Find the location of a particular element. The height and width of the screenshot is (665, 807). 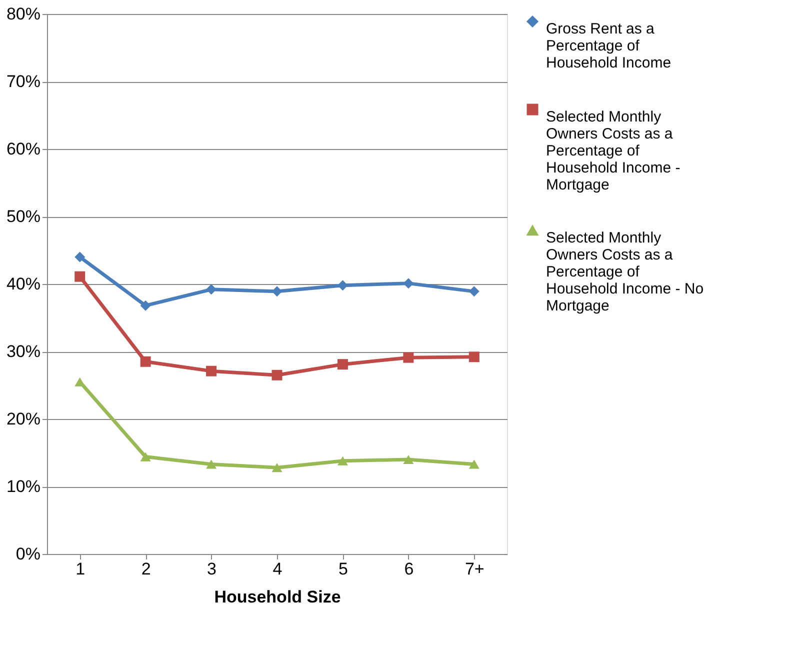

y-tick-label: 80% is located at coordinates (23, 14).